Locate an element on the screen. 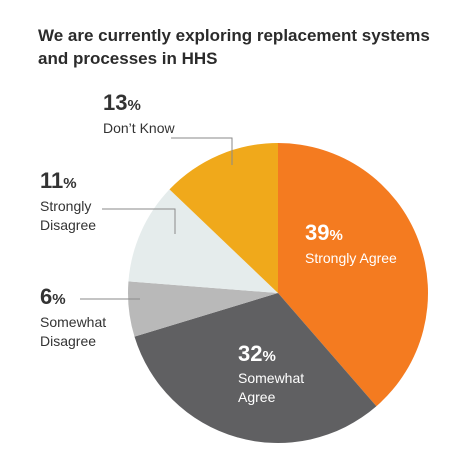 Image resolution: width=474 pixels, height=466 pixels. leader-line-don-t-know is located at coordinates (202, 151).